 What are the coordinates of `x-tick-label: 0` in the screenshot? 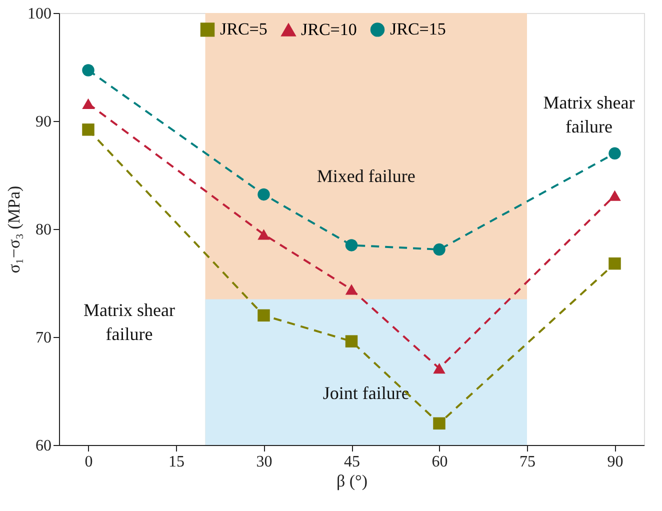 It's located at (88, 462).